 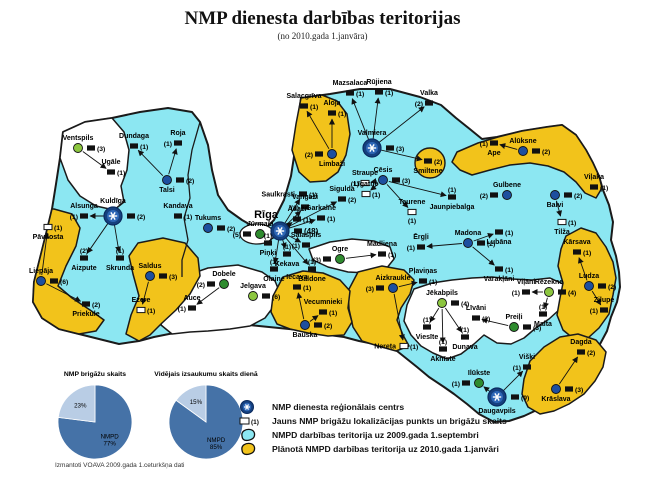 I want to click on town-label: Salaspils, so click(x=306, y=235).